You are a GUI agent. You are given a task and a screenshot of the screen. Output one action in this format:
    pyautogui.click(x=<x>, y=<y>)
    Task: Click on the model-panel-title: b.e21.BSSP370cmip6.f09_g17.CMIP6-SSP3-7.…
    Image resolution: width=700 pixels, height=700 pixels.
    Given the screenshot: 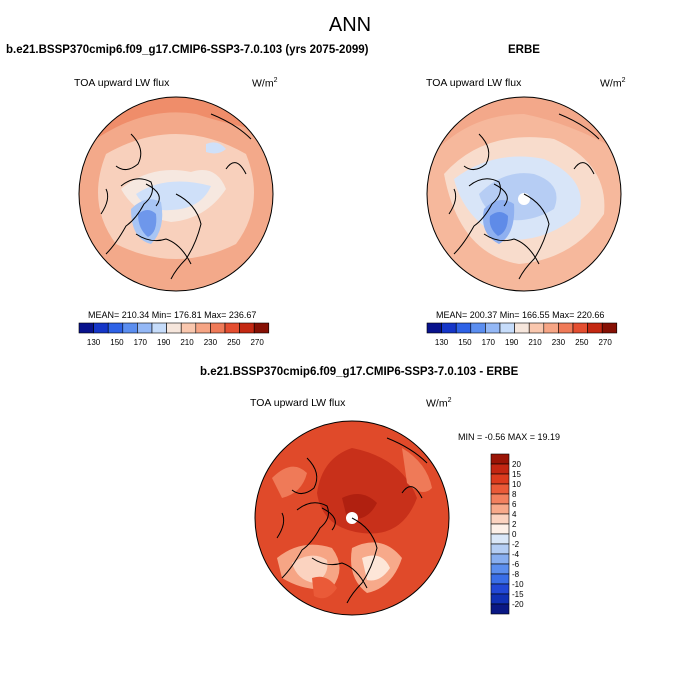 What is the action you would take?
    pyautogui.click(x=187, y=50)
    